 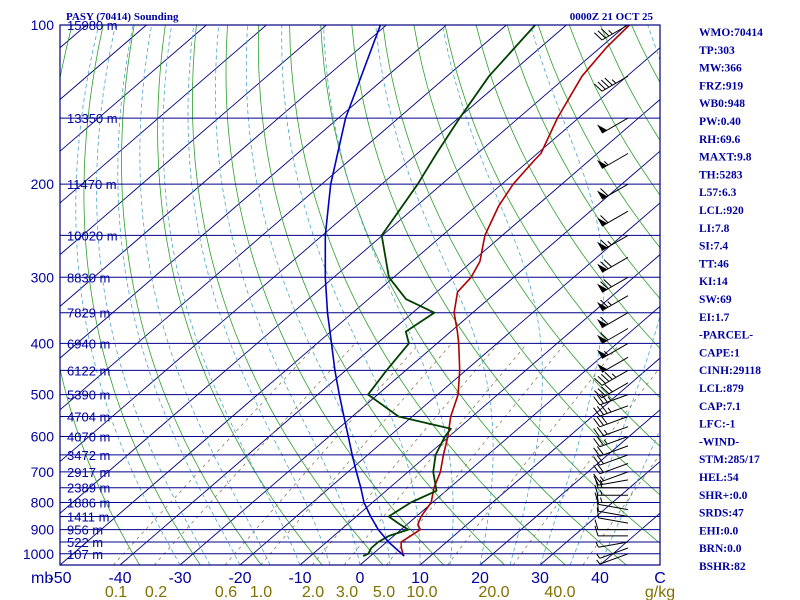 What do you see at coordinates (729, 460) in the screenshot?
I see `index-line: STM:285/17` at bounding box center [729, 460].